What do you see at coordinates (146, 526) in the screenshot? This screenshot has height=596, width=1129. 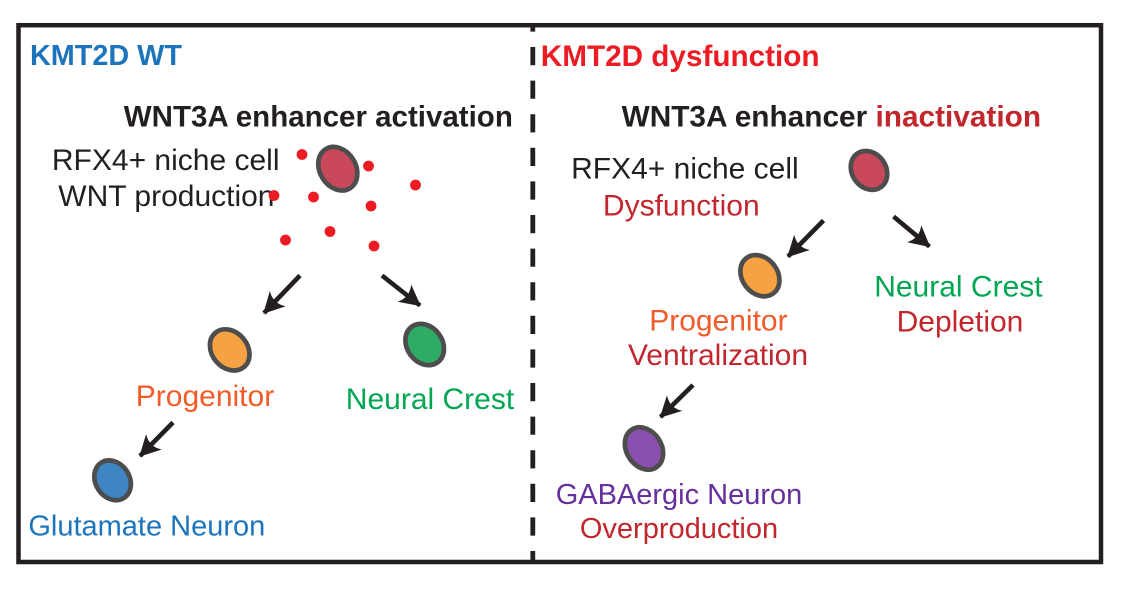 I see `svg-text: Glutamate Neuron` at bounding box center [146, 526].